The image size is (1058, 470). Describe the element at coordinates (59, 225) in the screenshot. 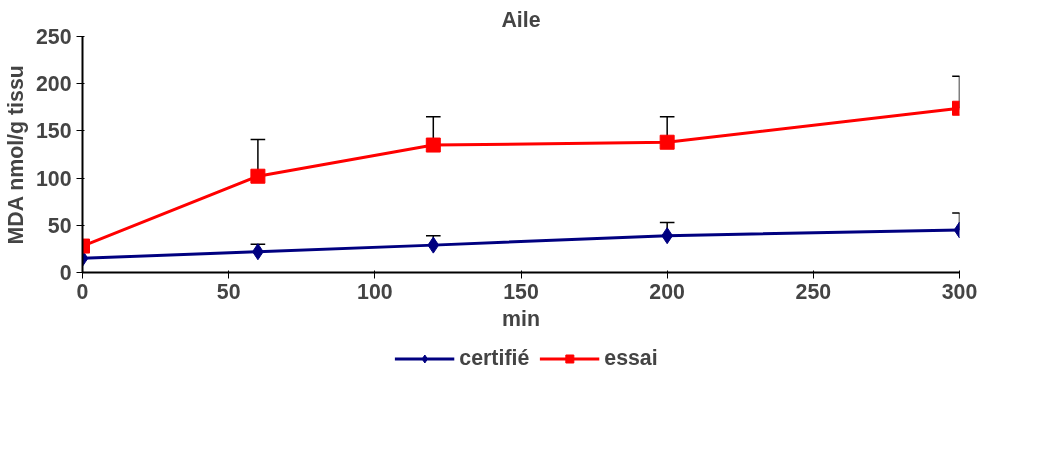

I see `y-tick-label: 50` at that location.